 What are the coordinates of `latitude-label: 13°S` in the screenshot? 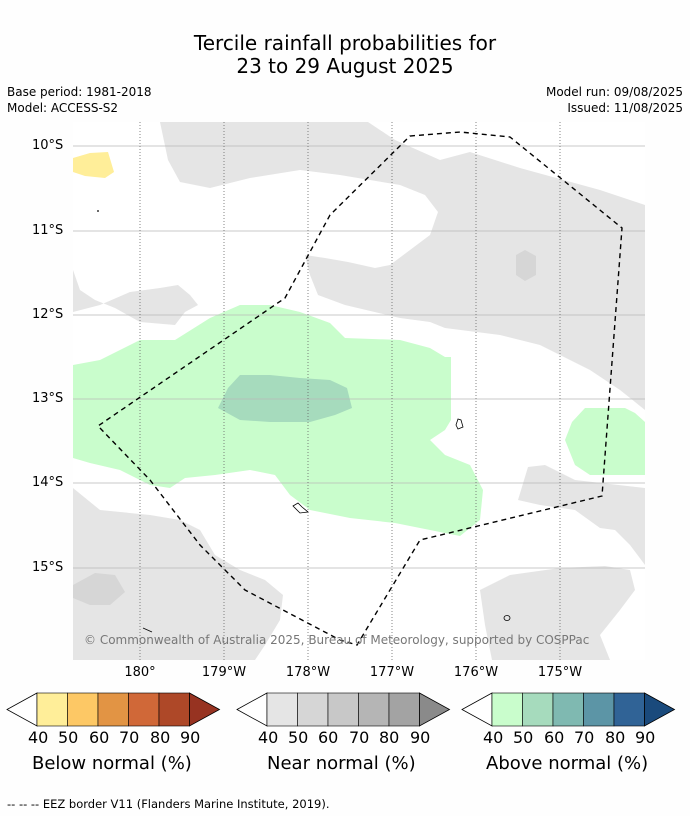 It's located at (48, 398).